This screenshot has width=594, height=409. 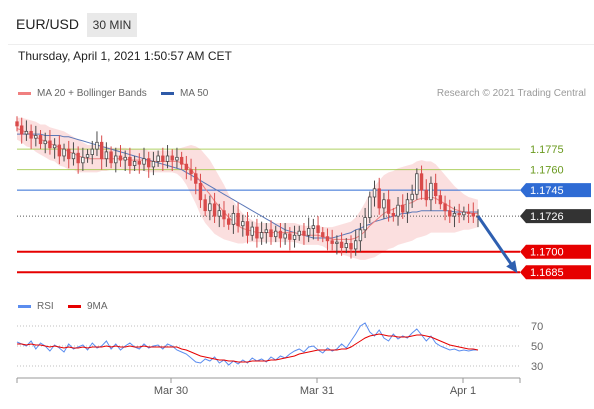 What do you see at coordinates (171, 391) in the screenshot?
I see `x-tick-label-0: Mar 30` at bounding box center [171, 391].